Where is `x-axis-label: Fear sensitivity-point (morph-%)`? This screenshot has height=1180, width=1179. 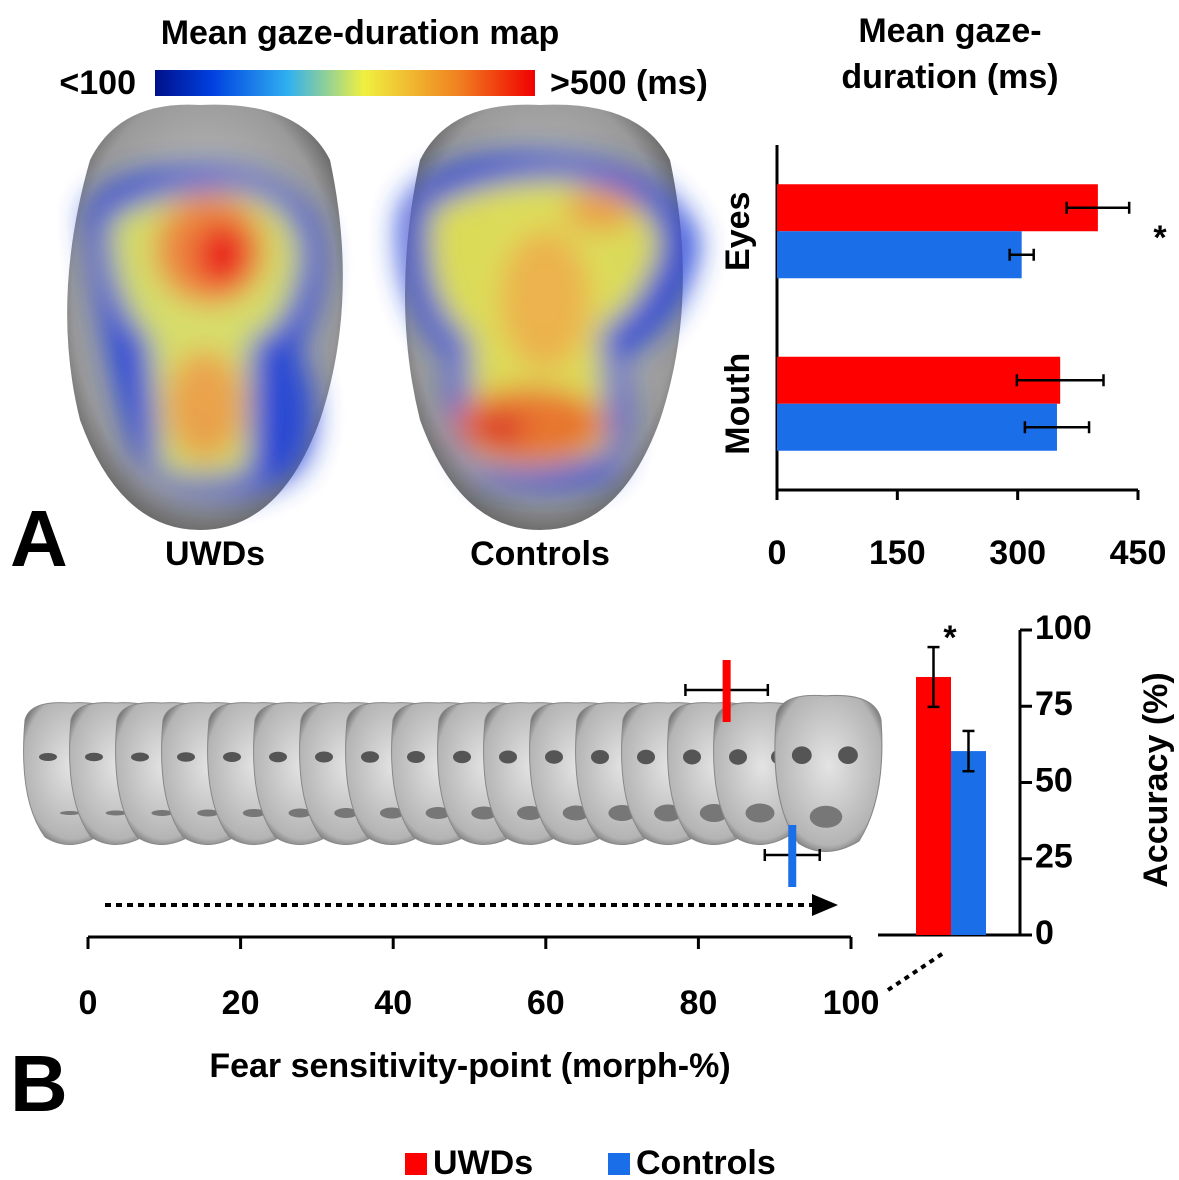
x-axis-label: Fear sensitivity-point (morph-%) is located at coordinates (469, 1066).